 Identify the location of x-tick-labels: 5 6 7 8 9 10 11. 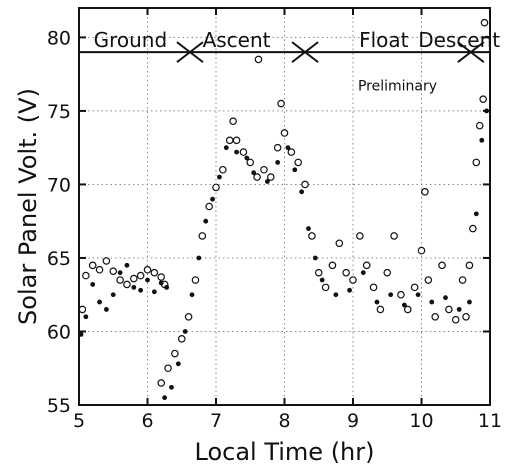
(287, 421).